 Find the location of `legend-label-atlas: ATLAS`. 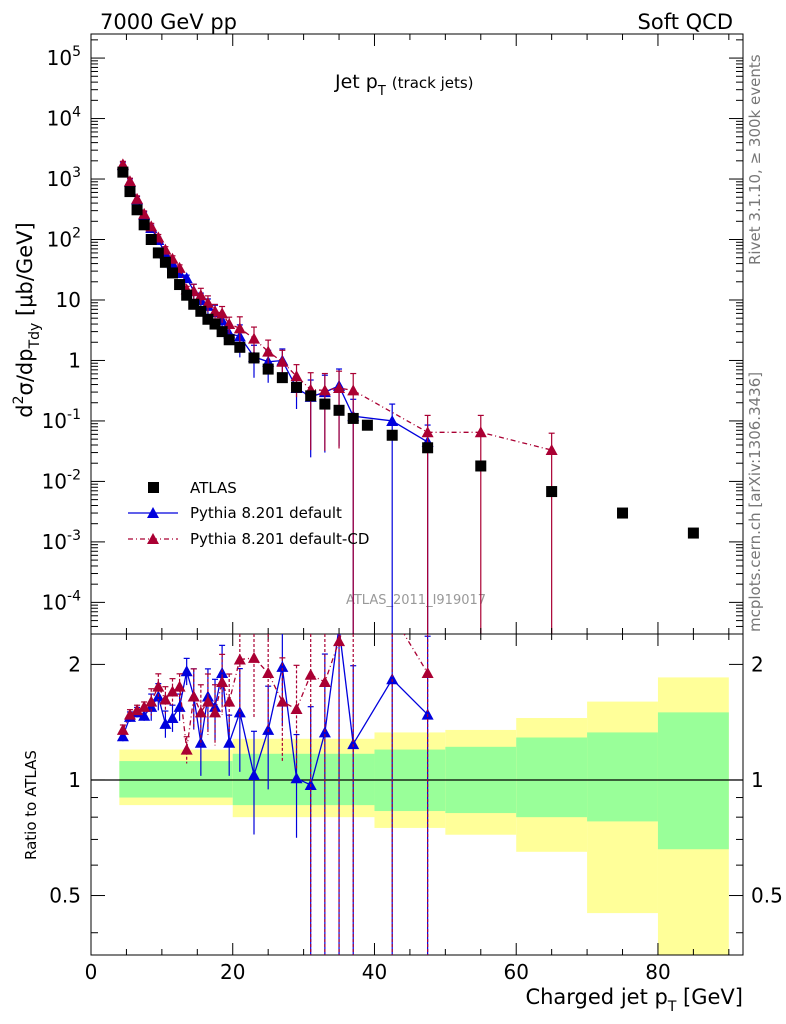

legend-label-atlas: ATLAS is located at coordinates (213, 488).